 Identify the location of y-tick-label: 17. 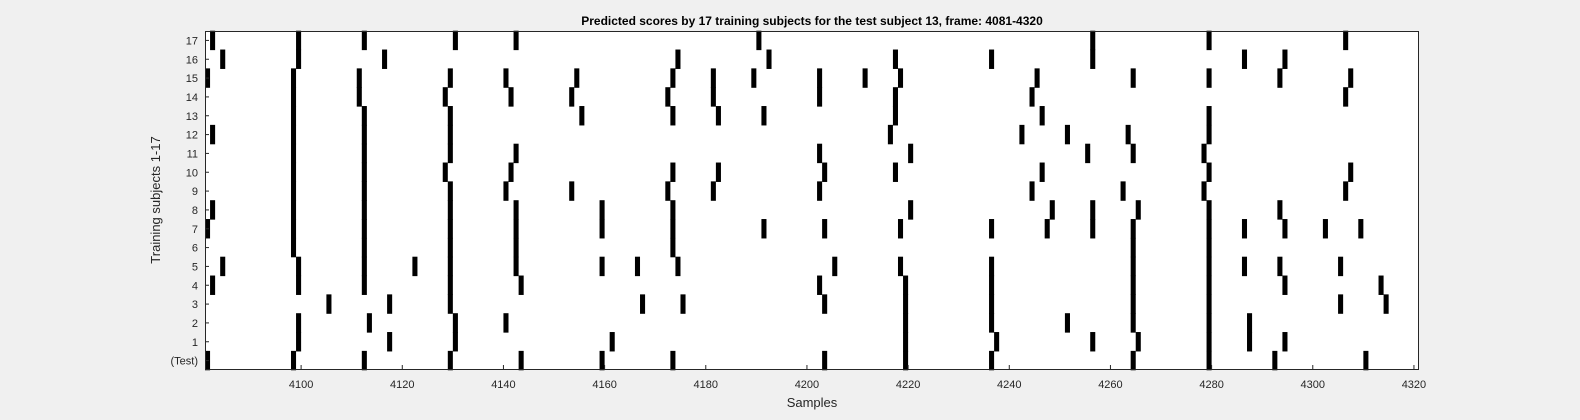
(192, 41).